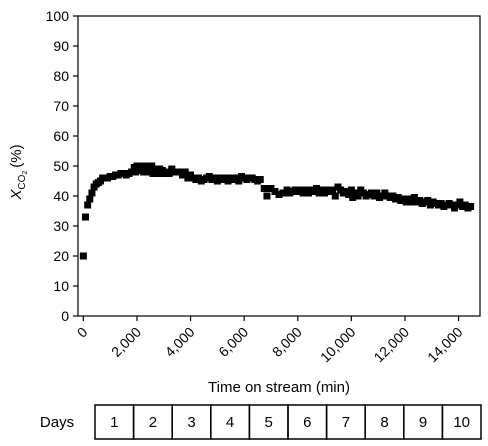  What do you see at coordinates (61, 196) in the screenshot?
I see `y-tick-label: 40` at bounding box center [61, 196].